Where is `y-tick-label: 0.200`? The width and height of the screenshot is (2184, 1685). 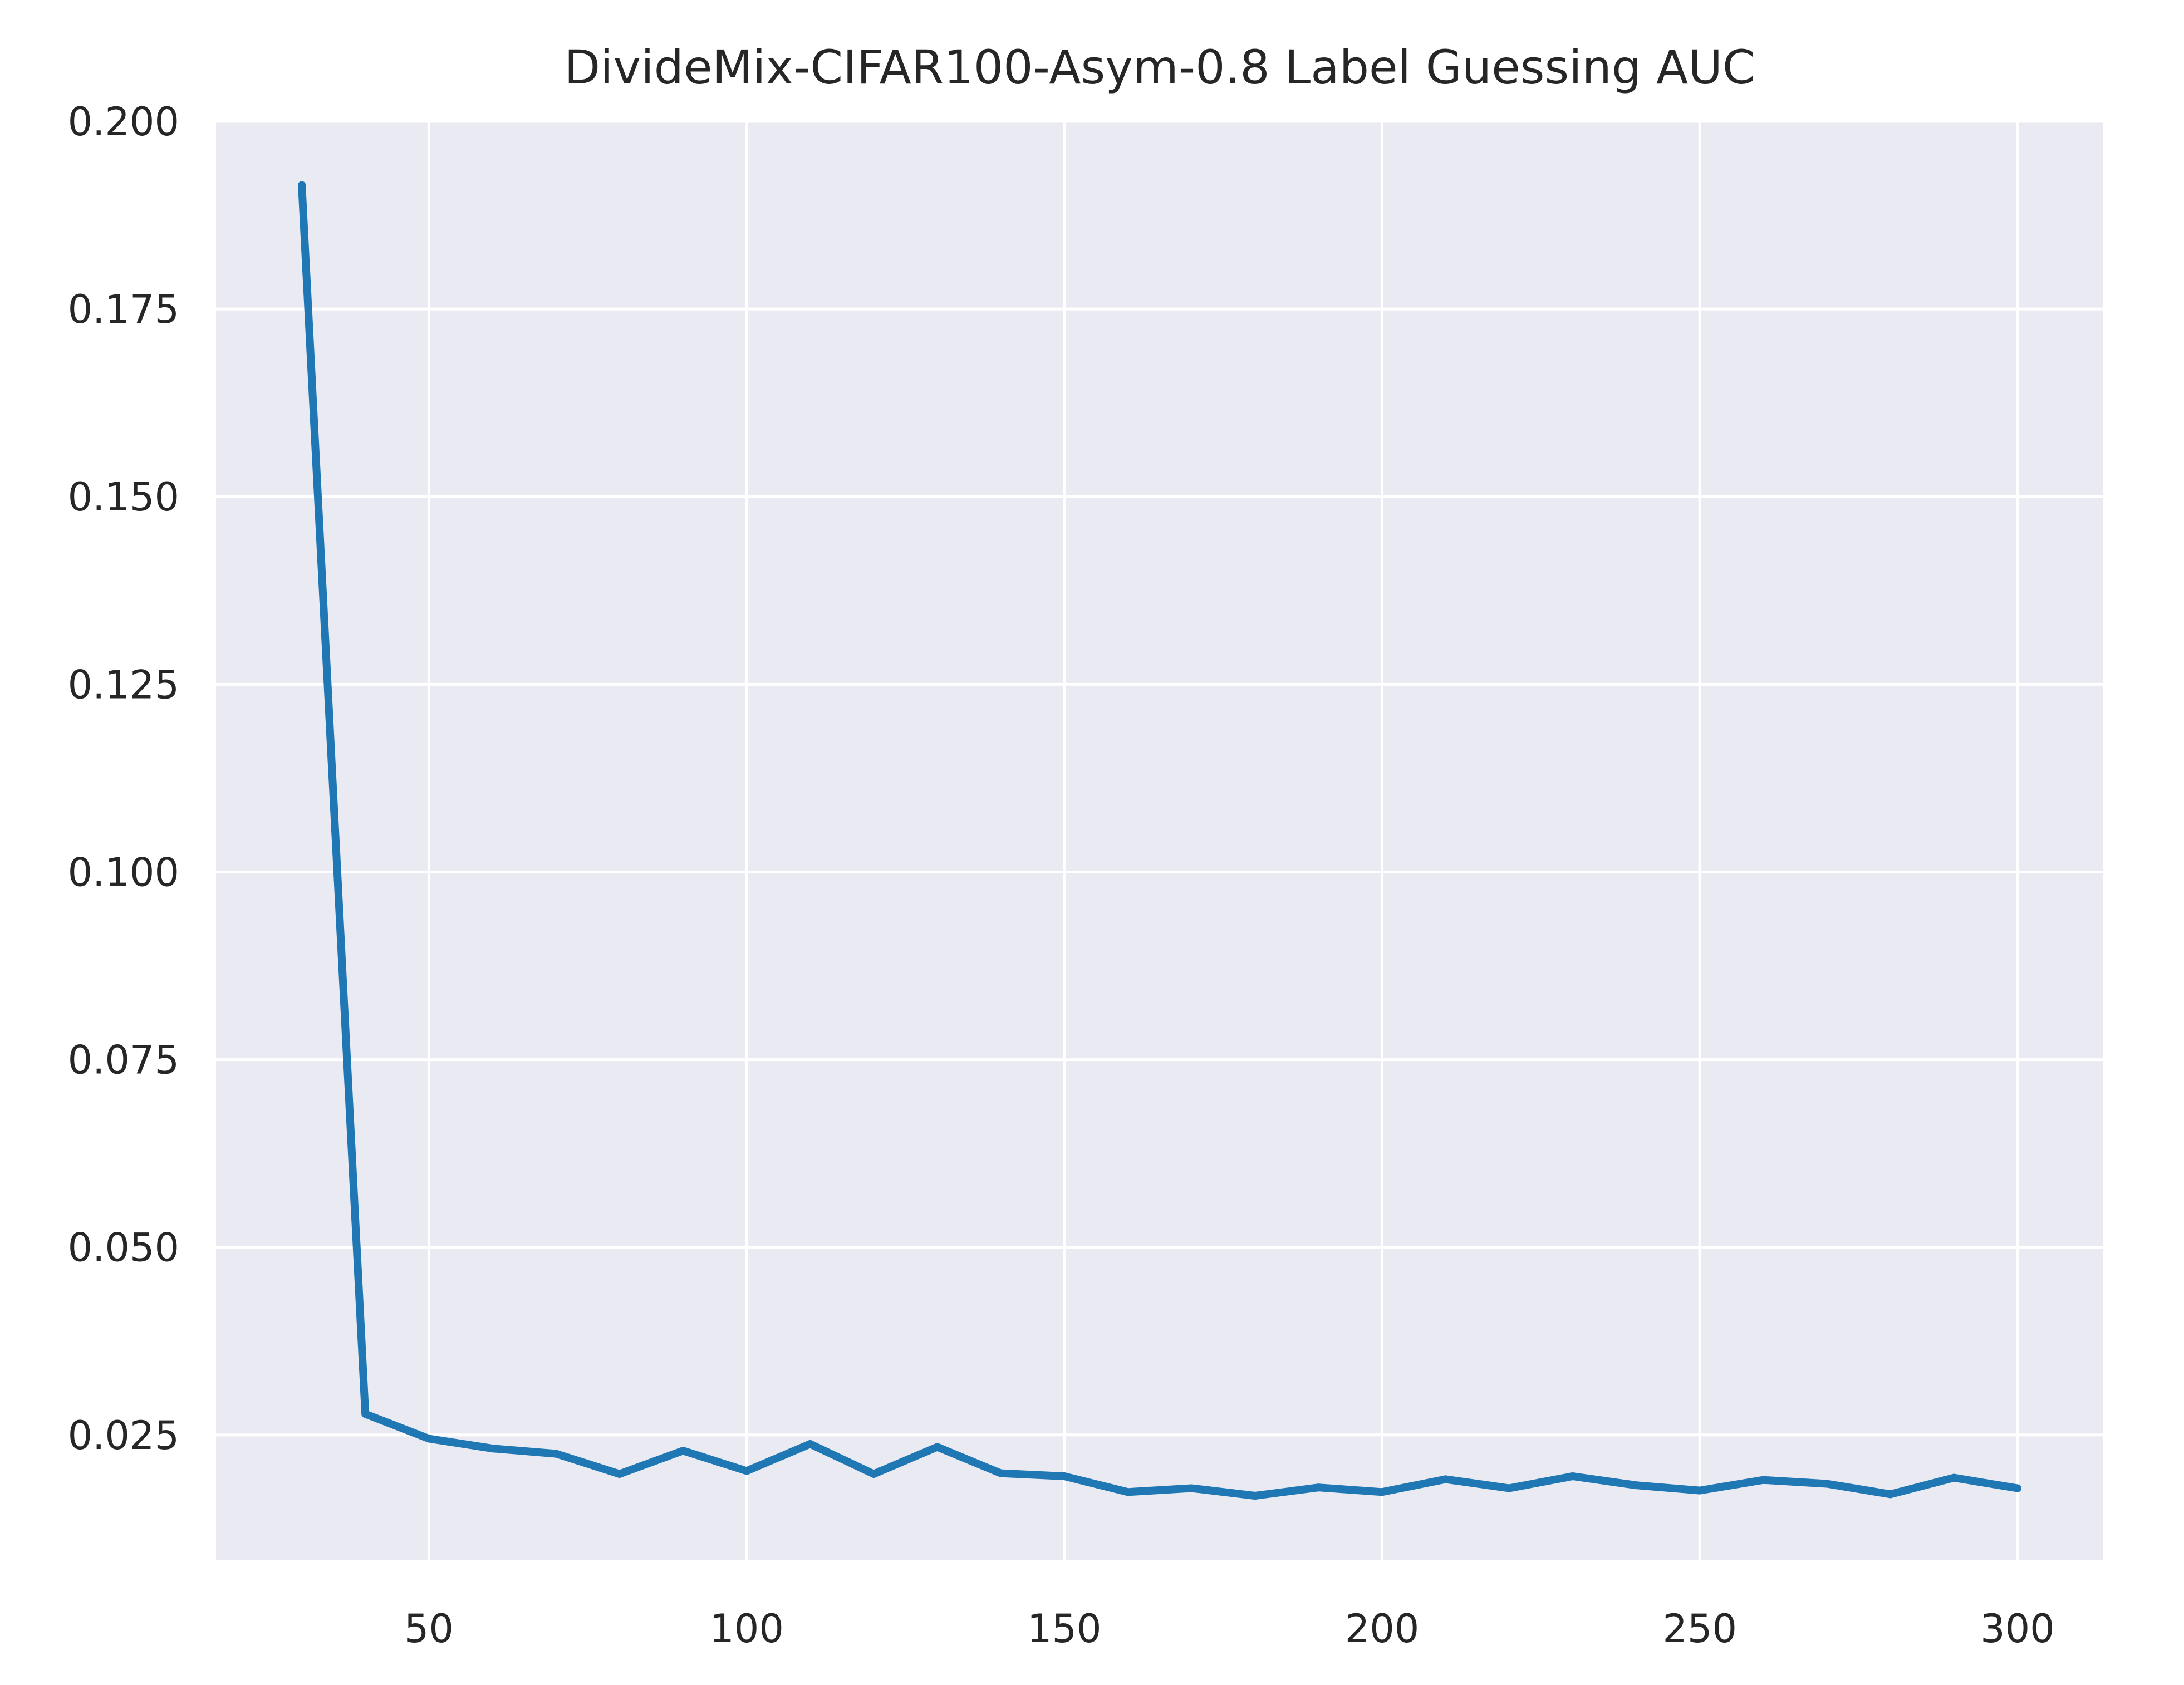
y-tick-label: 0.200 is located at coordinates (123, 122).